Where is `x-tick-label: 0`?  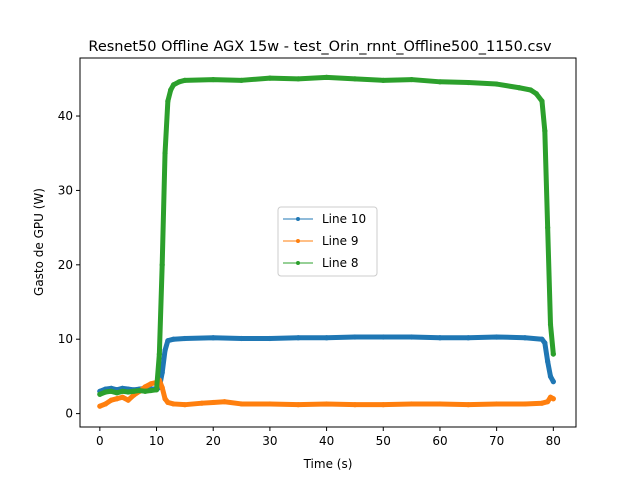 x-tick-label: 0 is located at coordinates (100, 441).